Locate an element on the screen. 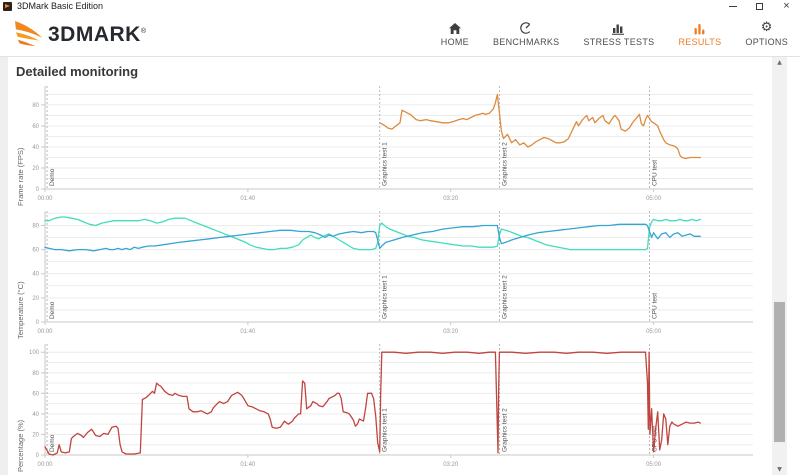  scrollbar-thumb is located at coordinates (779, 372).